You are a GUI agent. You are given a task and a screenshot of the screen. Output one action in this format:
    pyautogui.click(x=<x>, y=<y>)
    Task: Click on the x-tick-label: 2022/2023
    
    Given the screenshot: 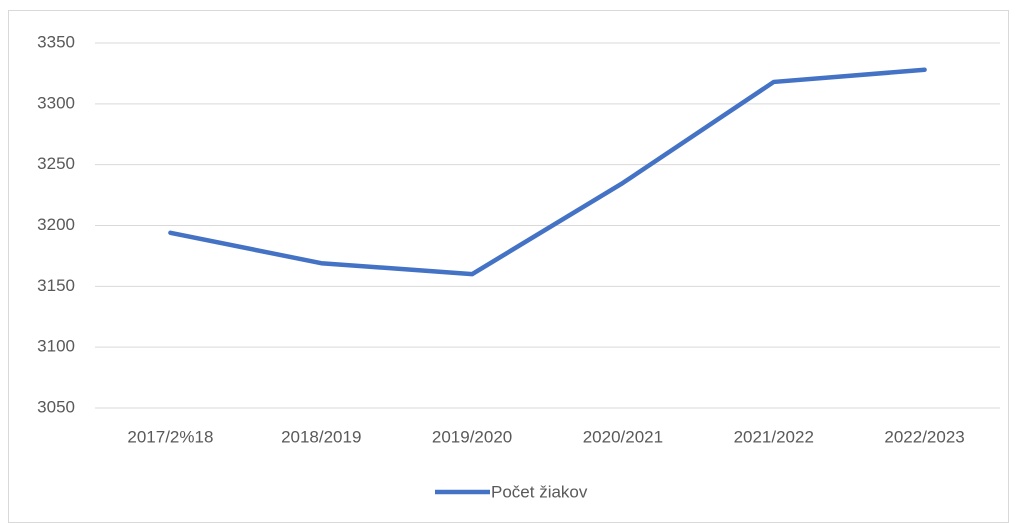 What is the action you would take?
    pyautogui.click(x=924, y=436)
    